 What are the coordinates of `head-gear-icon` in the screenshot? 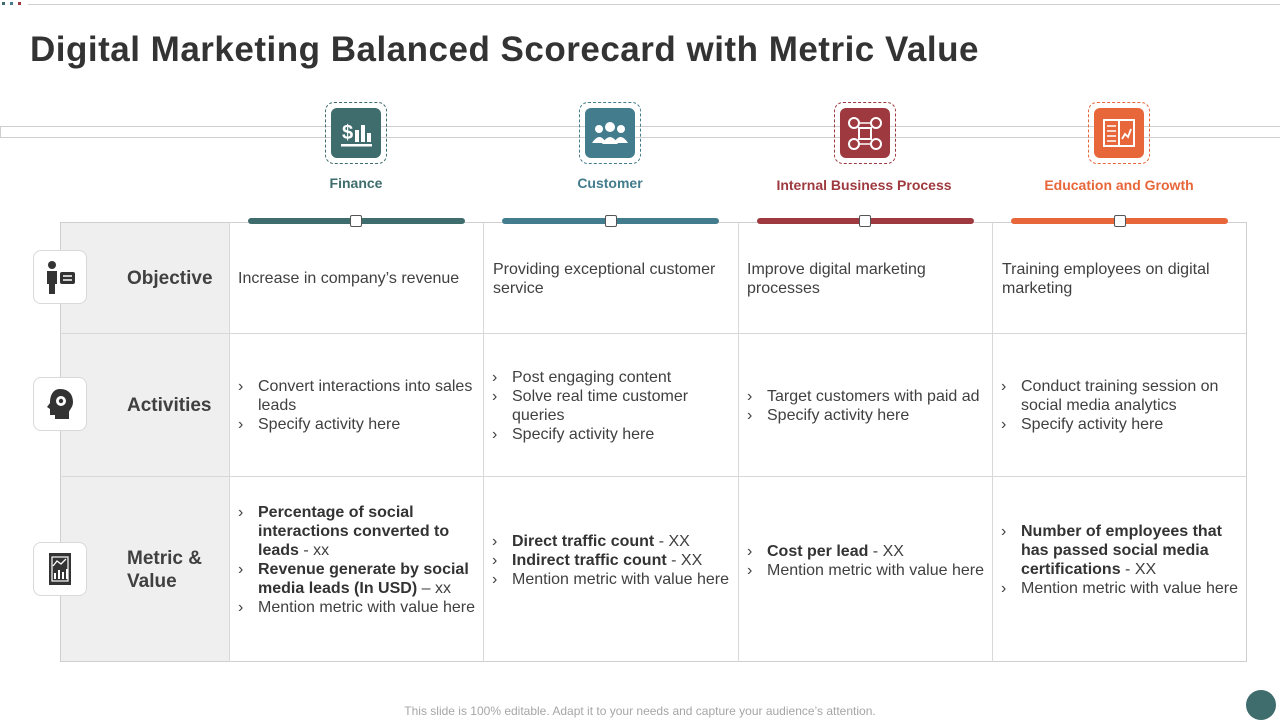 It's located at (60, 404).